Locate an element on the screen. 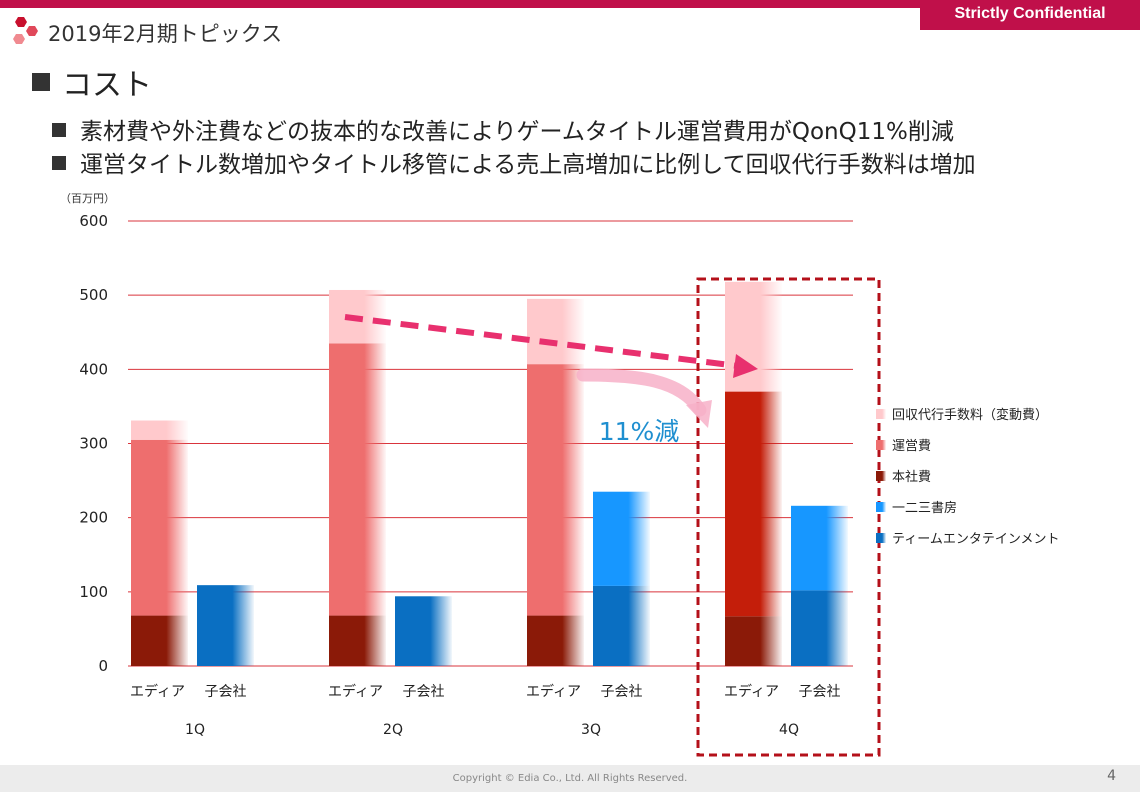 This screenshot has height=792, width=1140. trend-arrow is located at coordinates (541, 341).